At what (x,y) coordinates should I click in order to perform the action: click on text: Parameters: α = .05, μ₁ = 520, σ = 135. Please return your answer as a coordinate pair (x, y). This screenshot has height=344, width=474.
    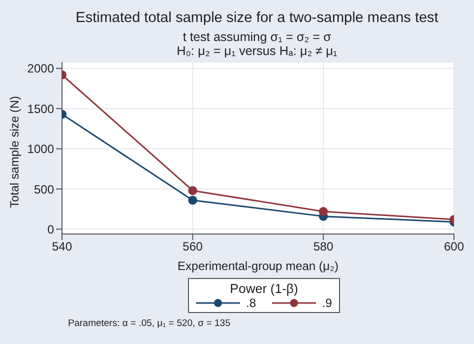
    Looking at the image, I should click on (149, 323).